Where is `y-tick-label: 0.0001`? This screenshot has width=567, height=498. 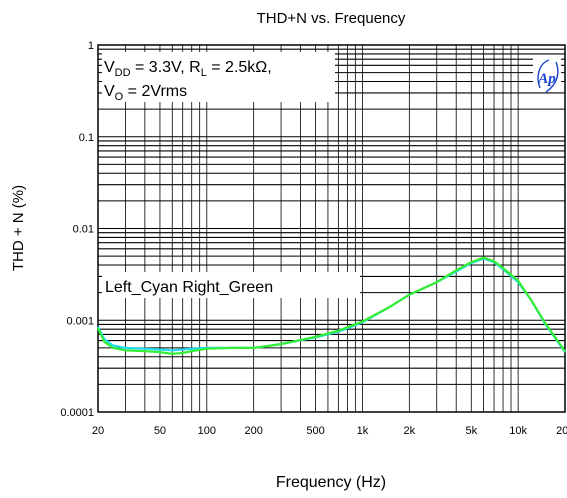 y-tick-label: 0.0001 is located at coordinates (77, 413).